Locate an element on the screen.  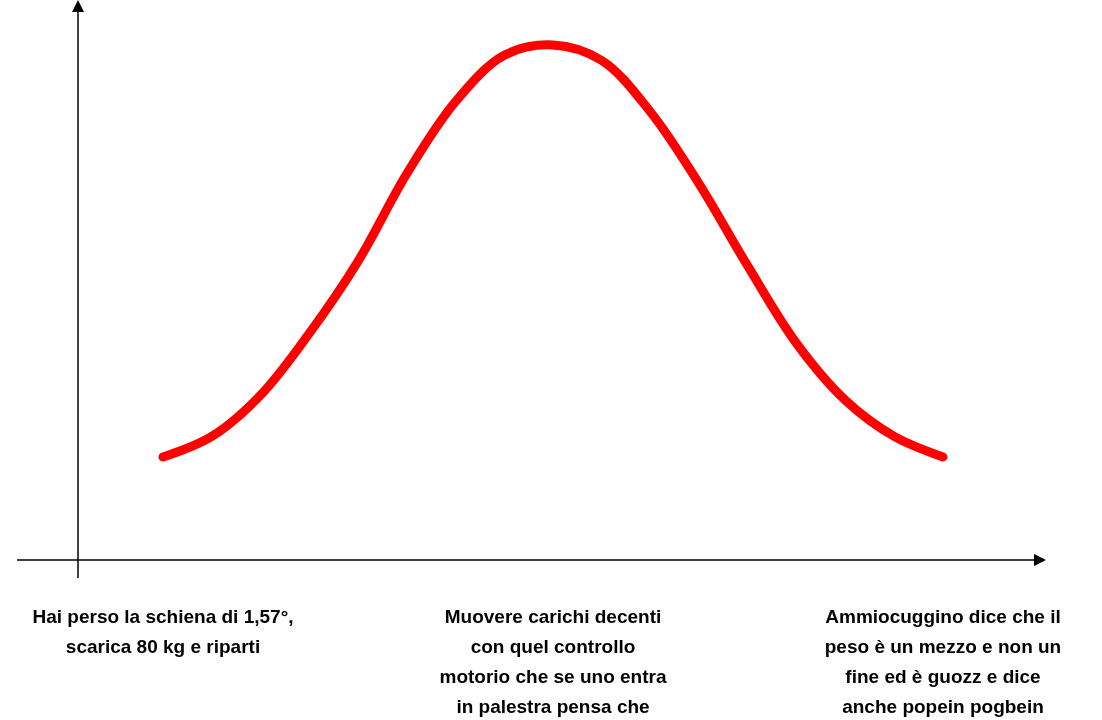
x-tick-label: Muovere carichi decenti con quel controllo motorio che se uno entra in palestra pensa che is located at coordinates (553, 661).